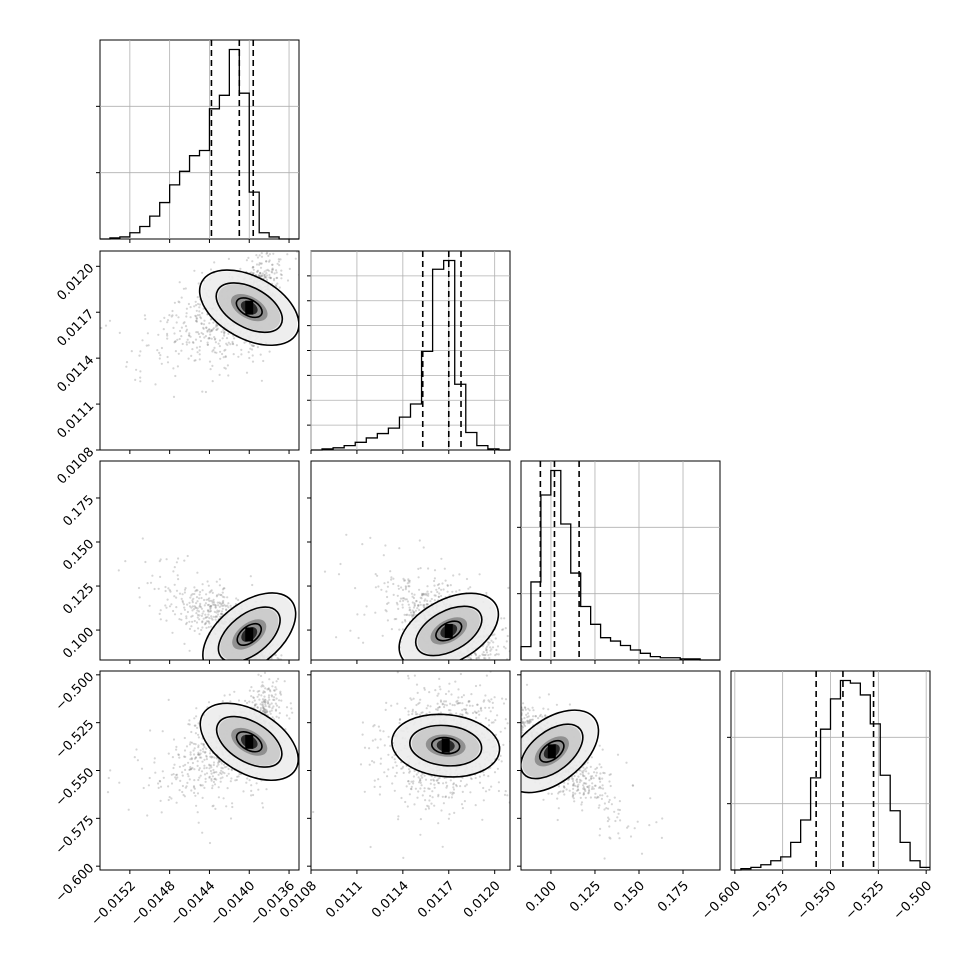 This screenshot has width=970, height=970. What do you see at coordinates (249, 307) in the screenshot?
I see `density-peak` at bounding box center [249, 307].